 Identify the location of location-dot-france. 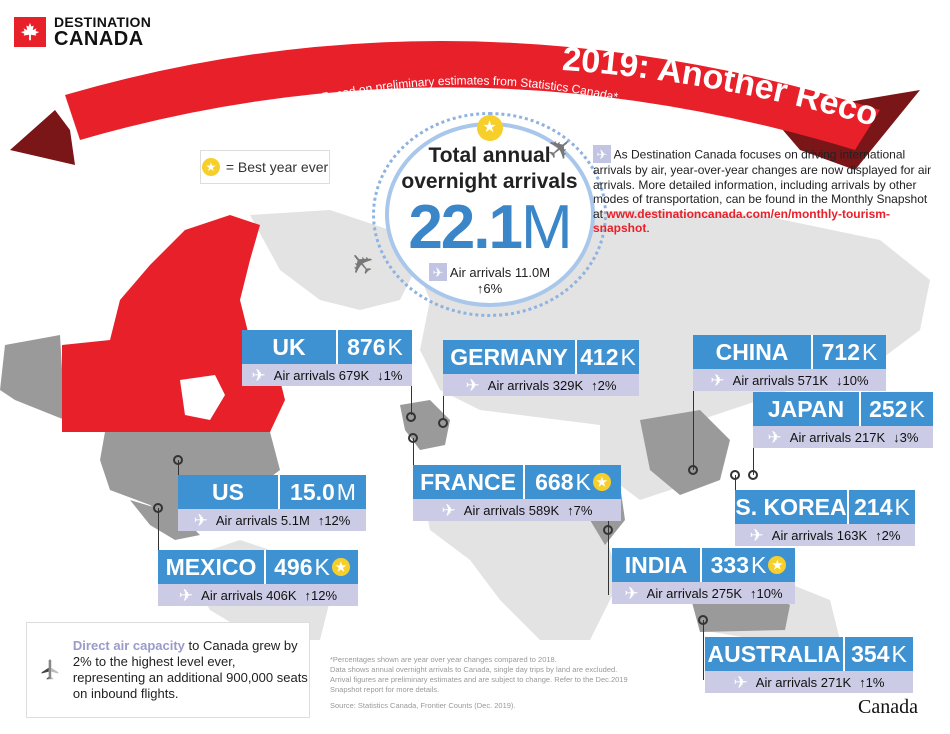
(413, 438).